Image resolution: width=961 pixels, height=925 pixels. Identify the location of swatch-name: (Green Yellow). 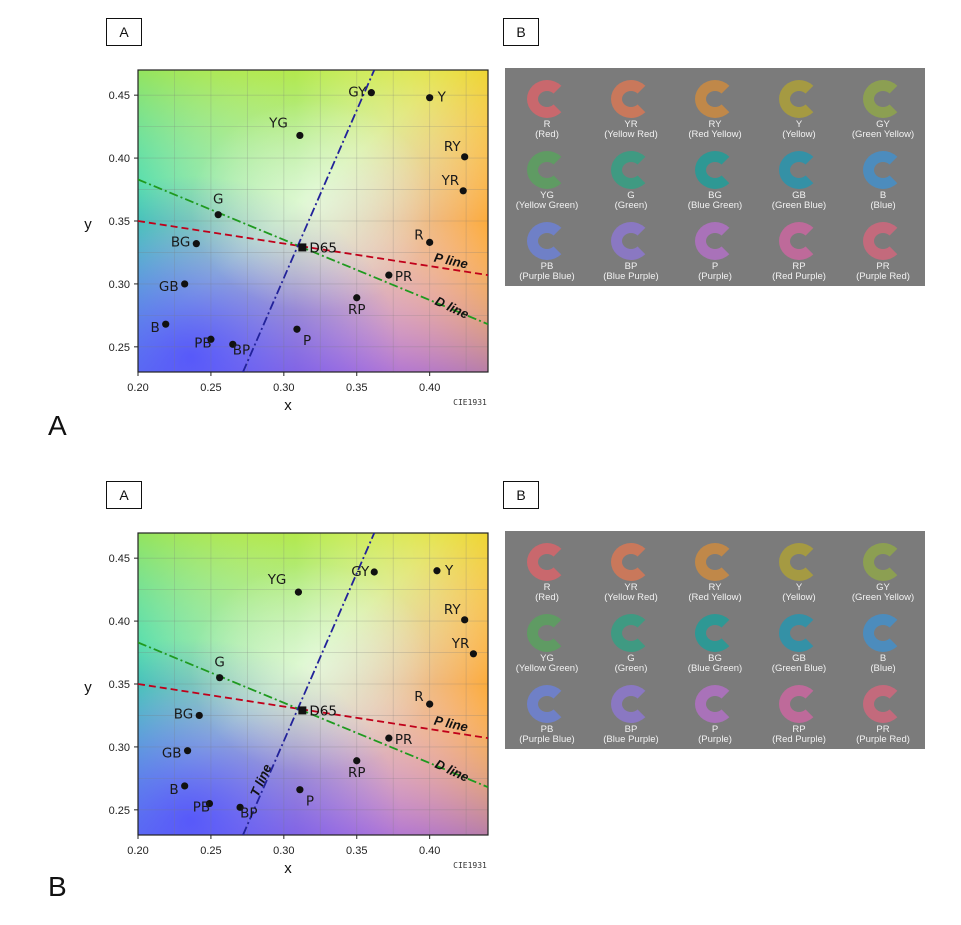
(883, 597).